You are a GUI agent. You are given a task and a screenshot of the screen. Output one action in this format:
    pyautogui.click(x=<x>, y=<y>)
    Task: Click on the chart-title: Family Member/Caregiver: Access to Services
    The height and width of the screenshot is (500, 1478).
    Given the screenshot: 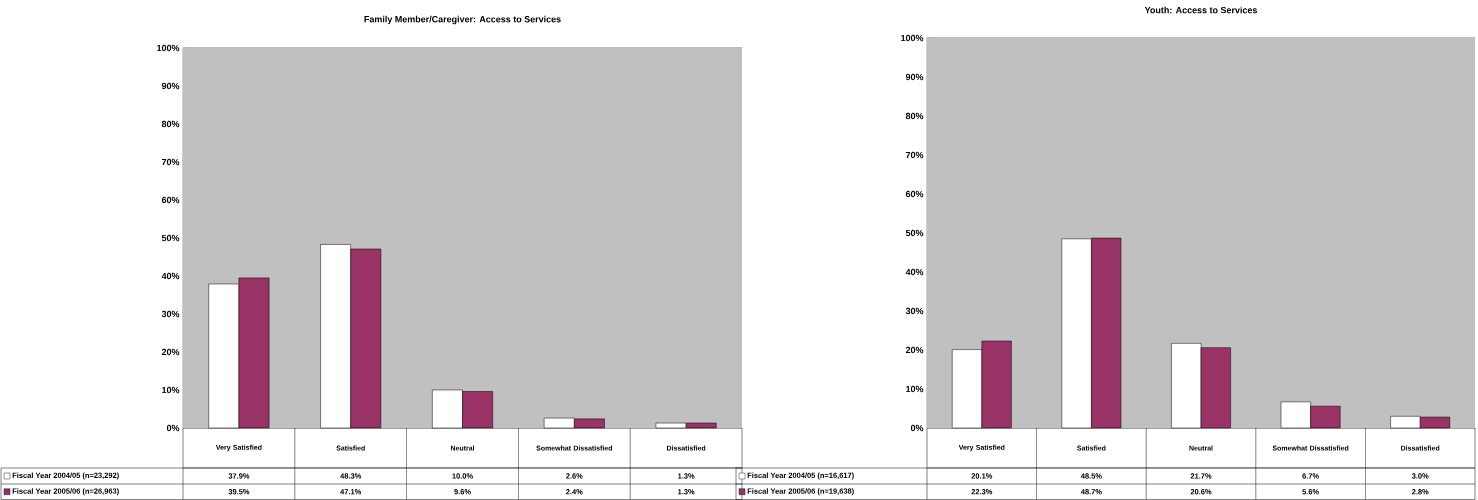 What is the action you would take?
    pyautogui.click(x=462, y=20)
    